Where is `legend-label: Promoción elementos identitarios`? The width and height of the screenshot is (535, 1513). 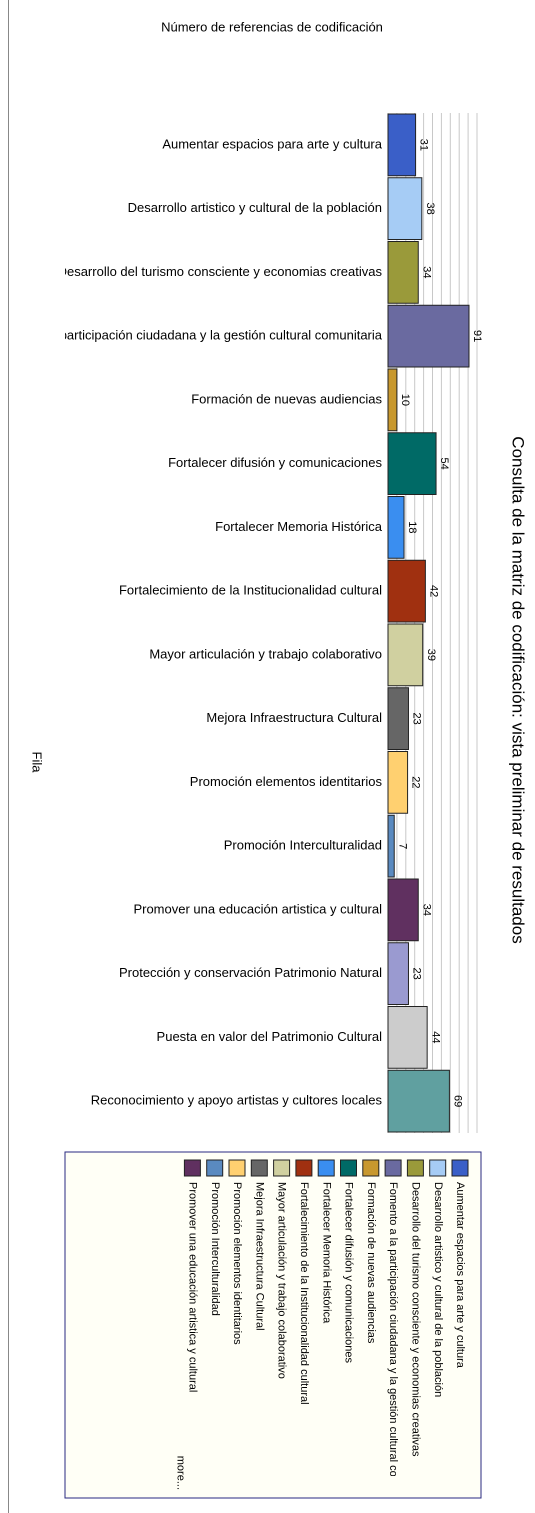
legend-label: Promoción elementos identitarios is located at coordinates (237, 1263).